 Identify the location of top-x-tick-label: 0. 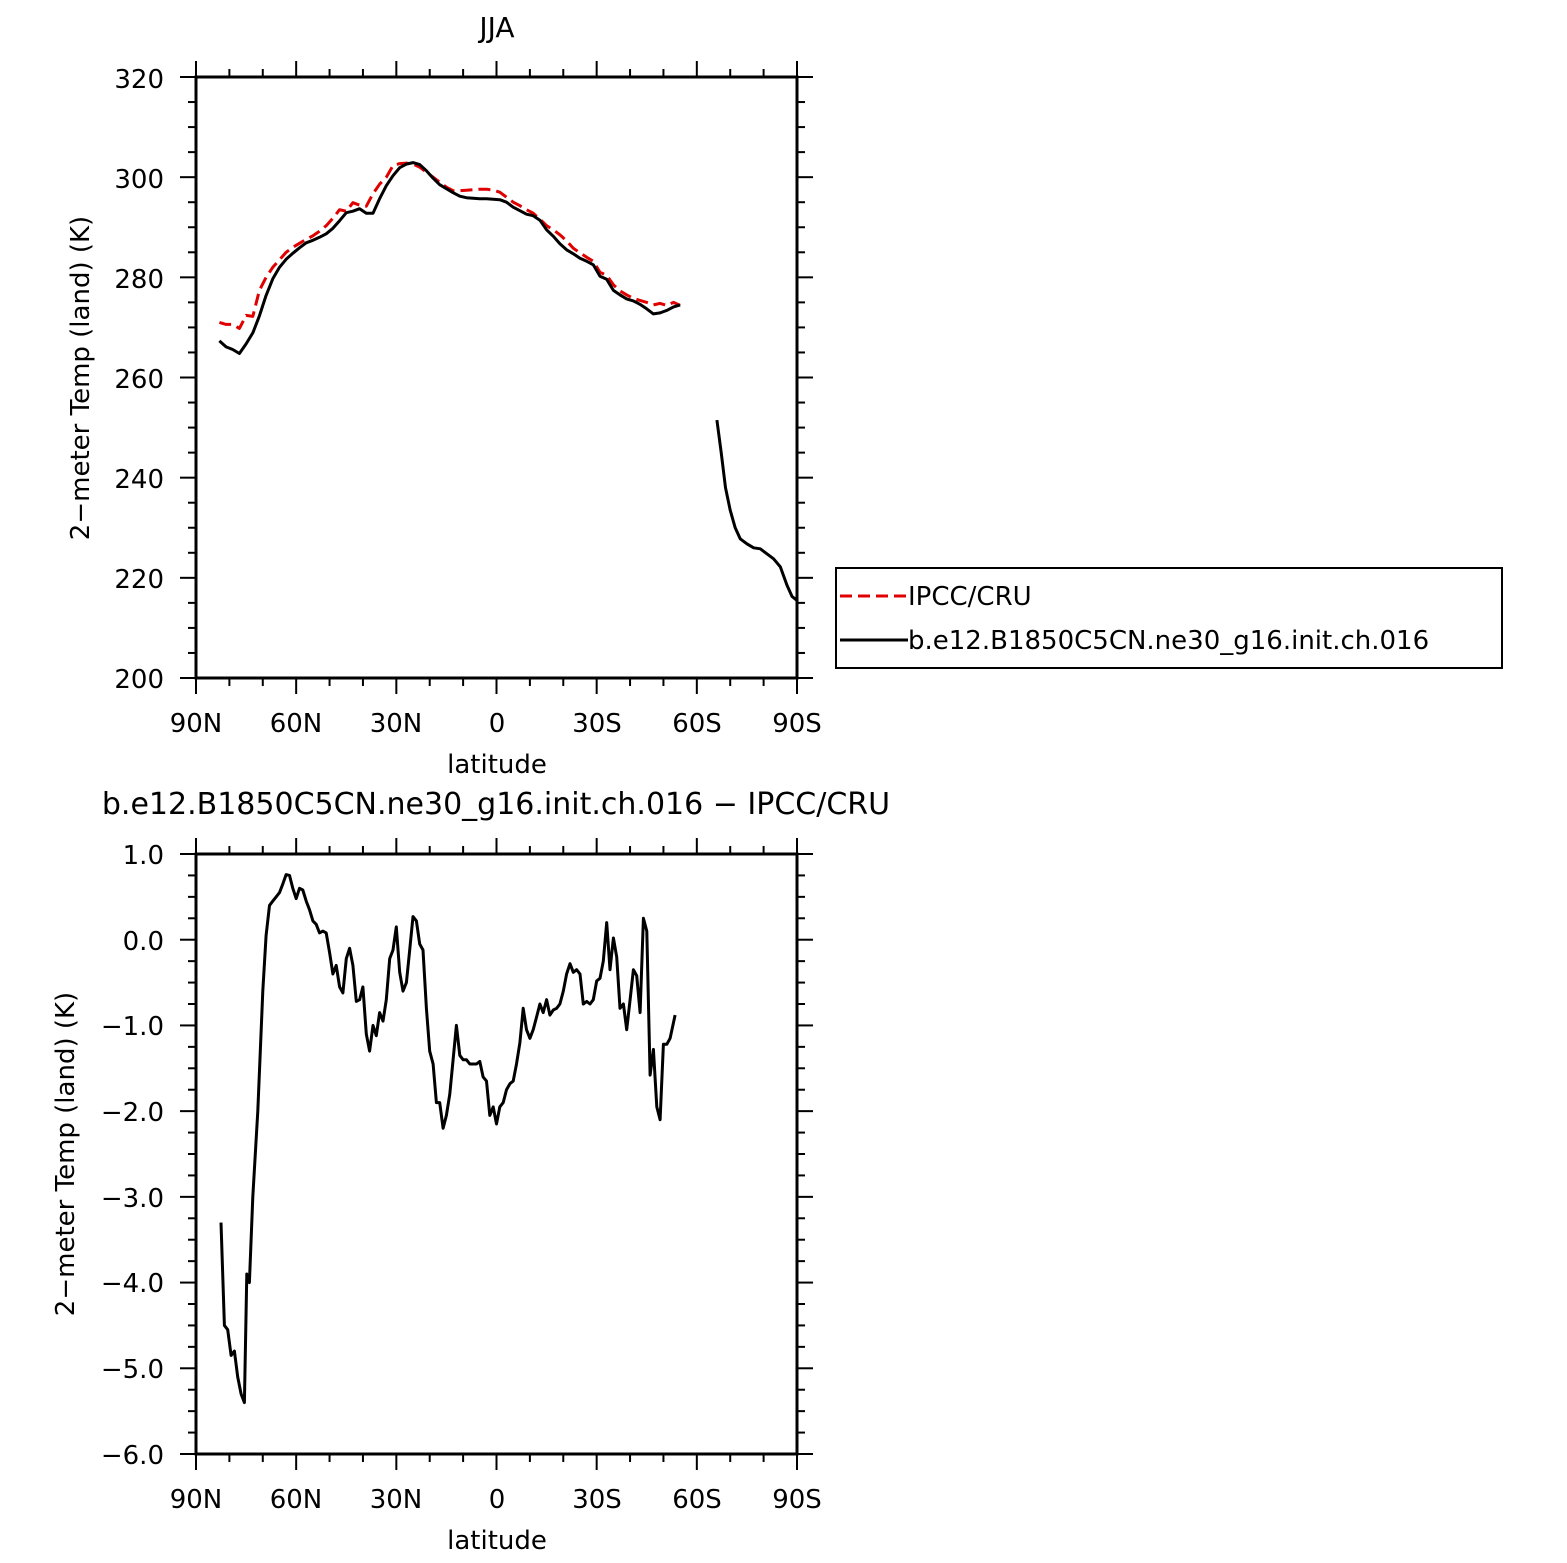
(497, 724).